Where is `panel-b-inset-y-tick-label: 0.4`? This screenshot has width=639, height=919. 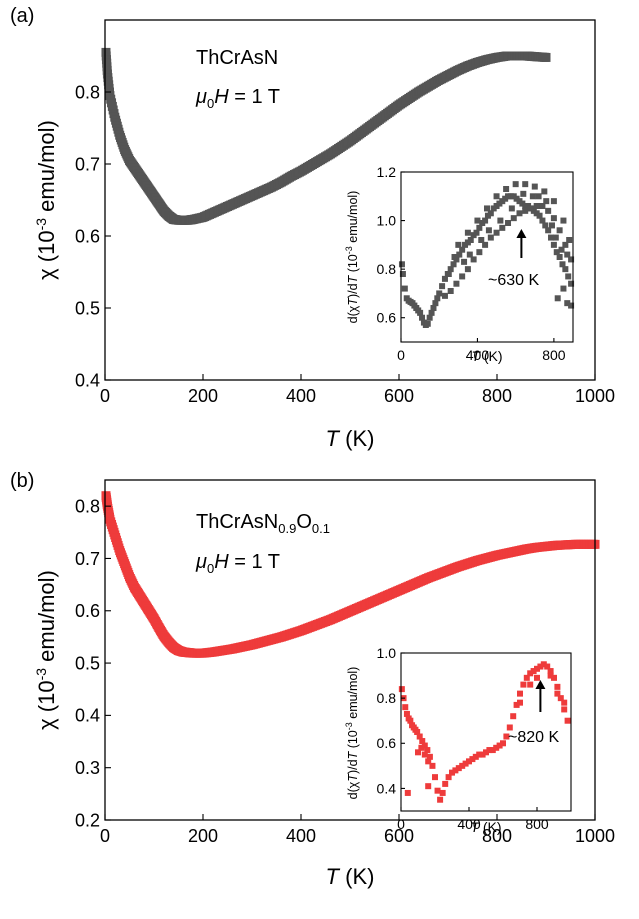
panel-b-inset-y-tick-label: 0.4 is located at coordinates (387, 788).